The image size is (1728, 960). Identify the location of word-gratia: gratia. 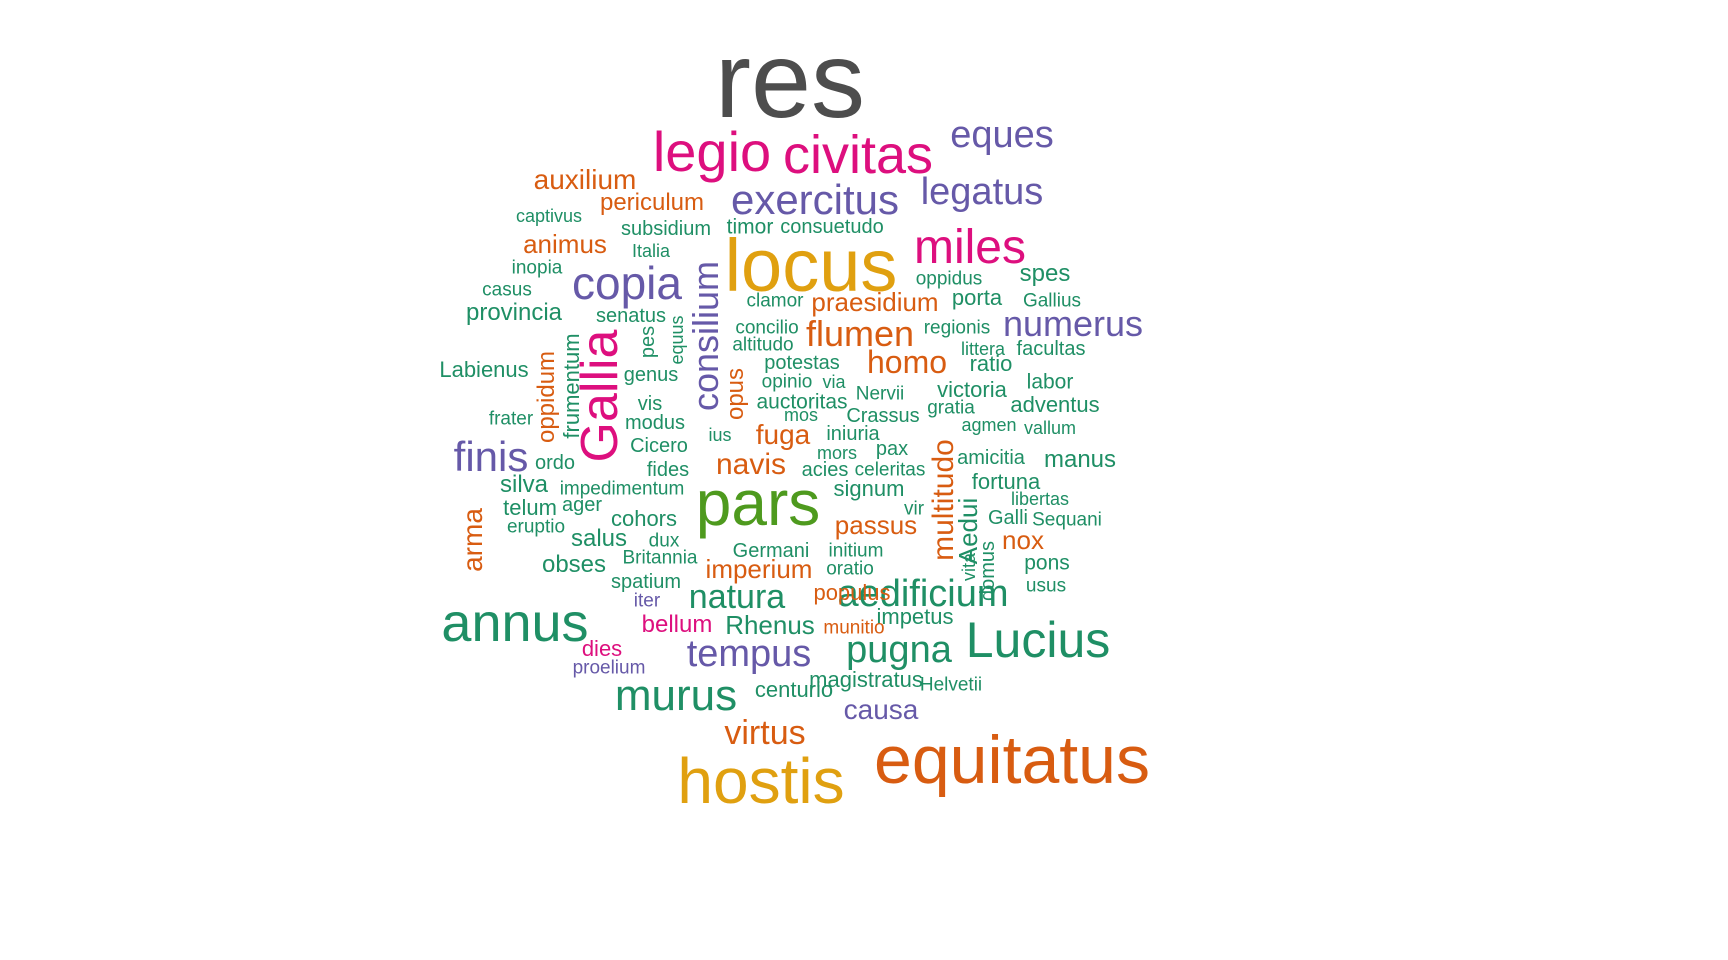
(951, 408).